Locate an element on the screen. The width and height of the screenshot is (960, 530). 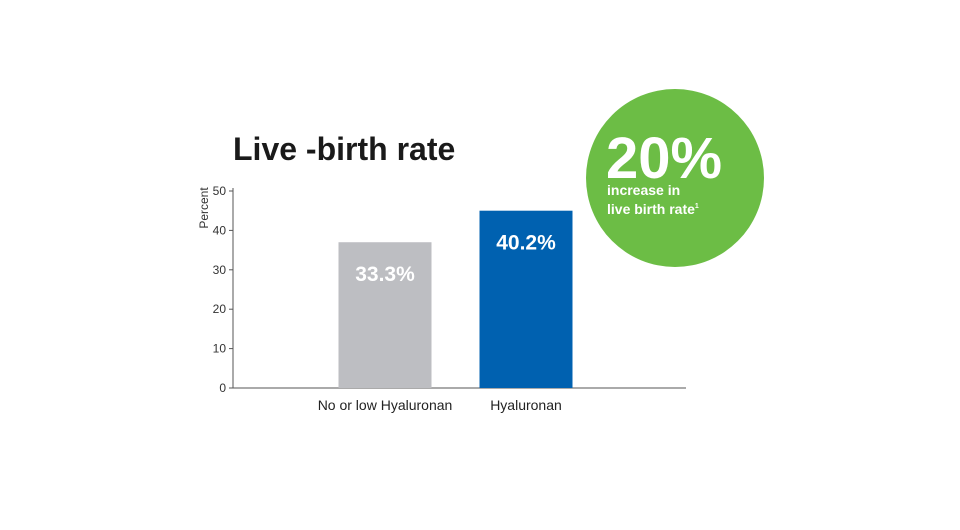
y-tick-label: 20 is located at coordinates (220, 309).